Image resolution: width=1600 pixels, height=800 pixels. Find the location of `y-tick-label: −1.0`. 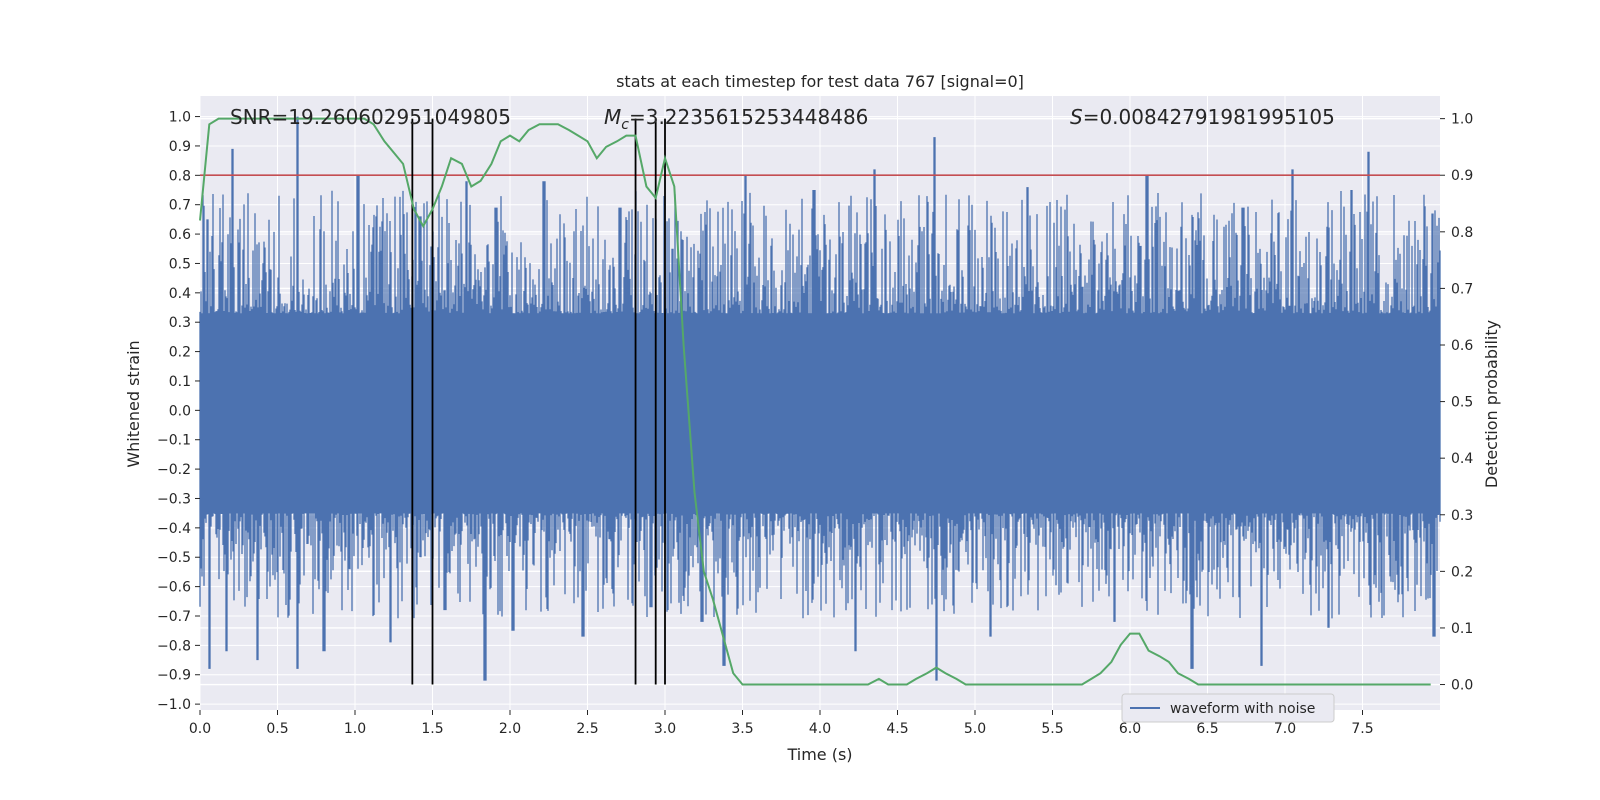

y-tick-label: −1.0 is located at coordinates (174, 705).